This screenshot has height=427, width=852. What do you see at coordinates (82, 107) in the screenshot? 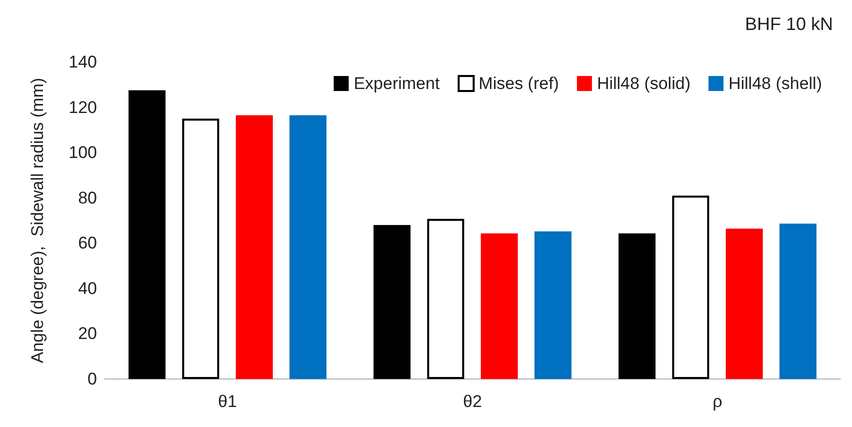
I see `y-tick-label: 120` at bounding box center [82, 107].